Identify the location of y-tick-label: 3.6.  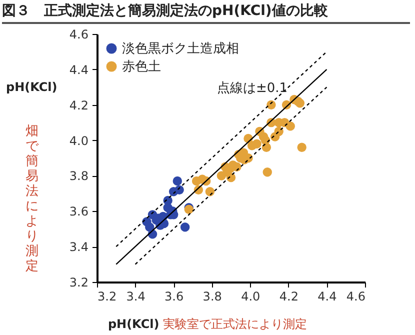
(78, 211).